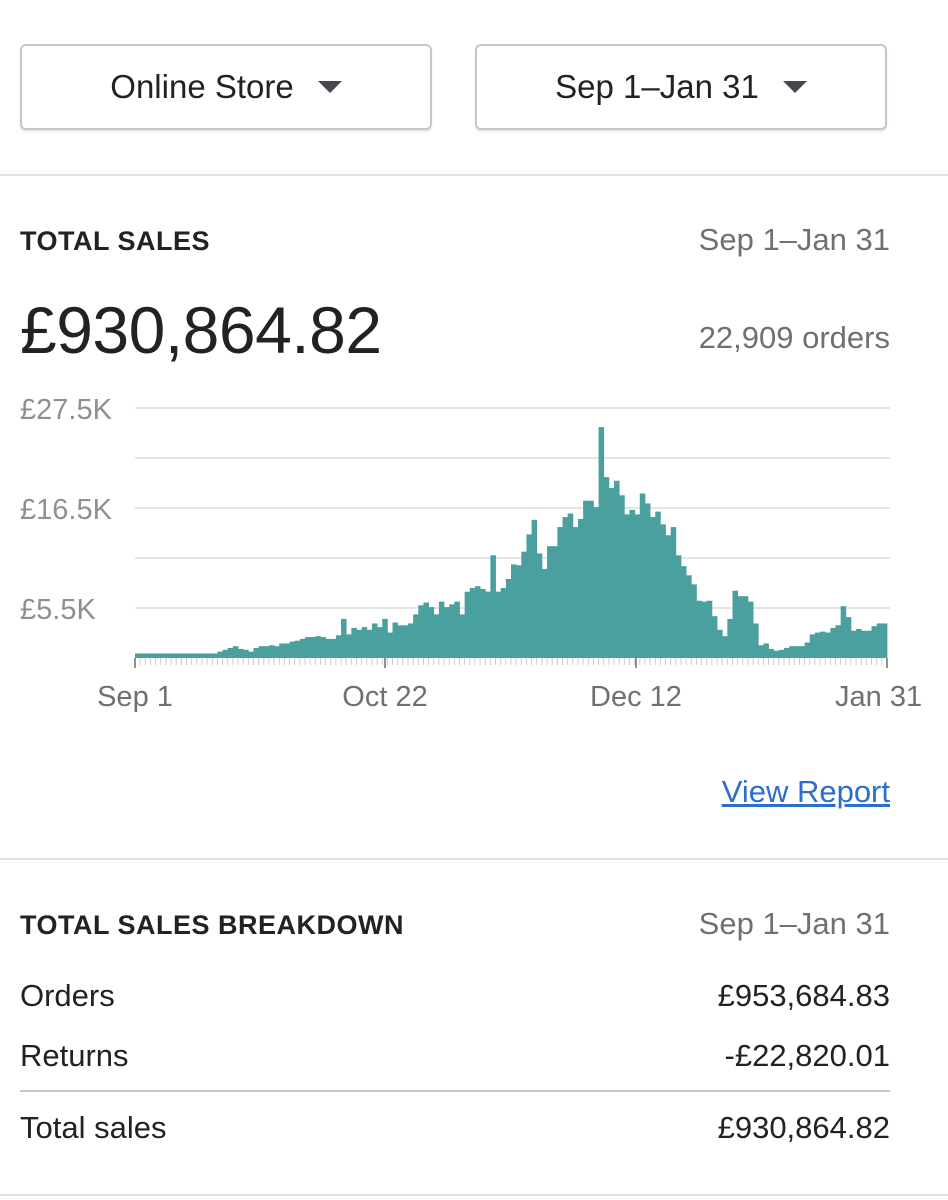 The width and height of the screenshot is (948, 1200). What do you see at coordinates (384, 697) in the screenshot?
I see `x-tick-label: Oct 22` at bounding box center [384, 697].